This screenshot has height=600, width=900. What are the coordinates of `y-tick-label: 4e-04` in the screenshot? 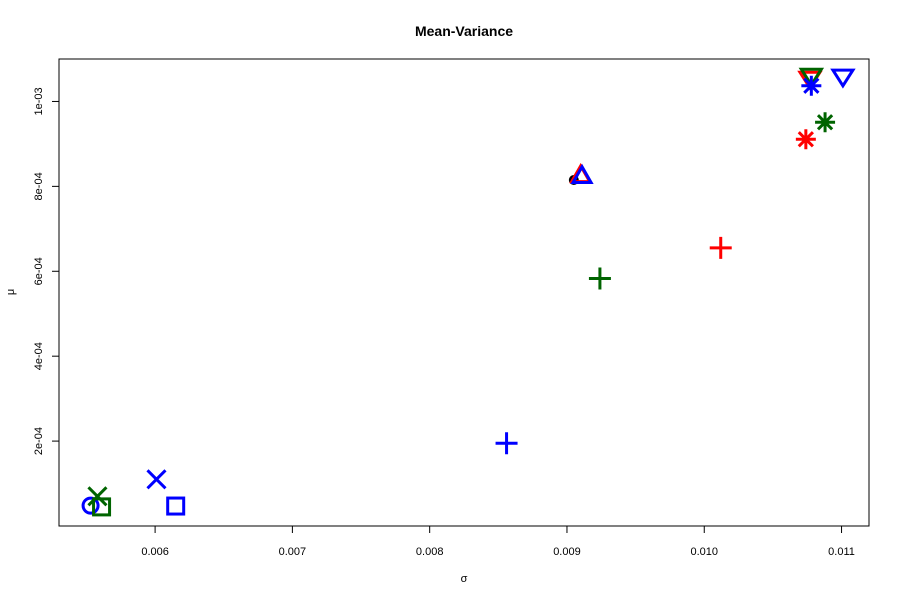 It's located at (39, 356).